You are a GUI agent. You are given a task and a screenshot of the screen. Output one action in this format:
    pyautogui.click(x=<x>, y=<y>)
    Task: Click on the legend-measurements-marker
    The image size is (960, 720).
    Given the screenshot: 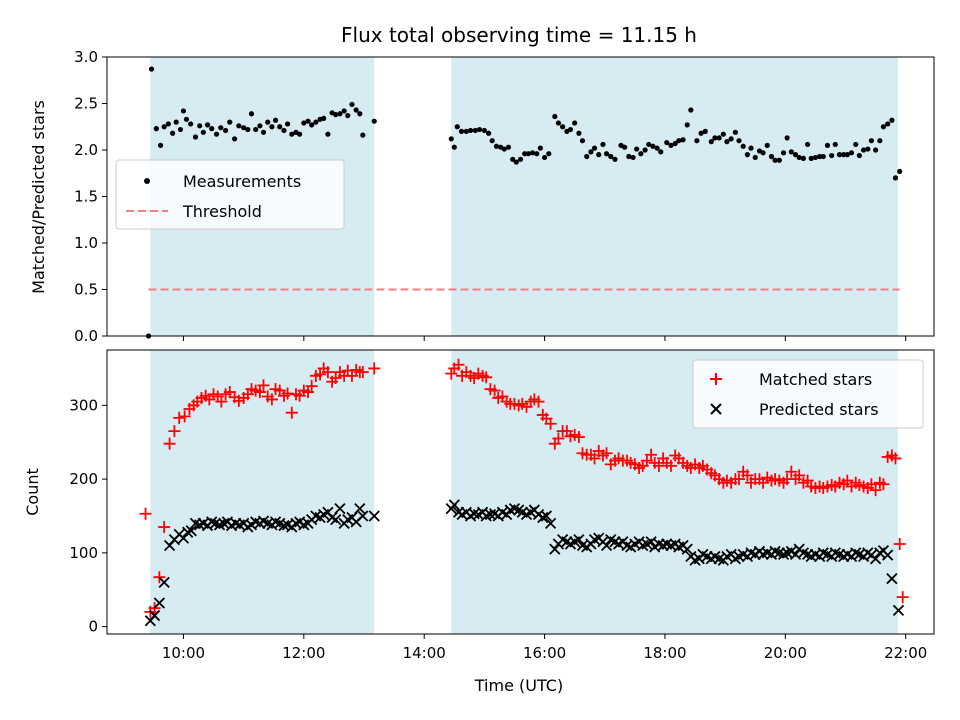 What is the action you would take?
    pyautogui.click(x=147, y=181)
    